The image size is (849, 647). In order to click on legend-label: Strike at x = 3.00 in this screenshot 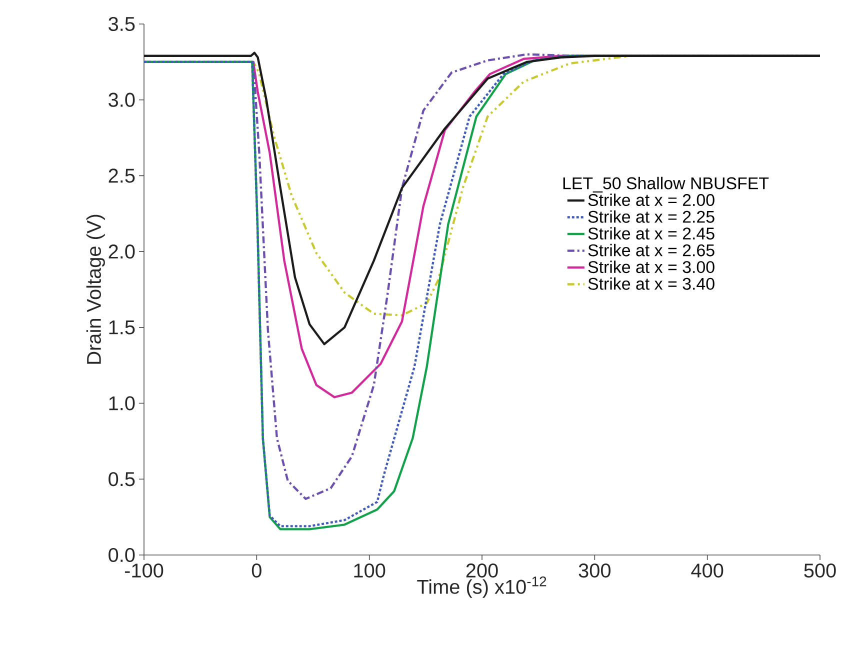, I will do `click(651, 267)`.